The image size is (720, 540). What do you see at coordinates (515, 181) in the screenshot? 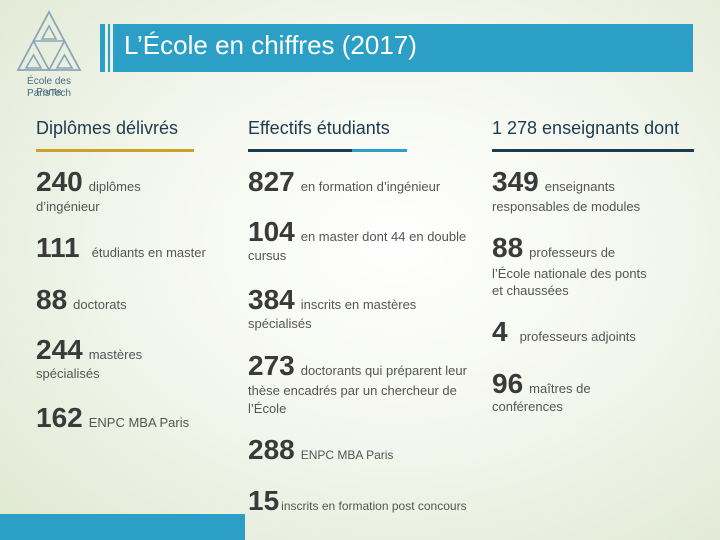
I see `stat-number: 349` at bounding box center [515, 181].